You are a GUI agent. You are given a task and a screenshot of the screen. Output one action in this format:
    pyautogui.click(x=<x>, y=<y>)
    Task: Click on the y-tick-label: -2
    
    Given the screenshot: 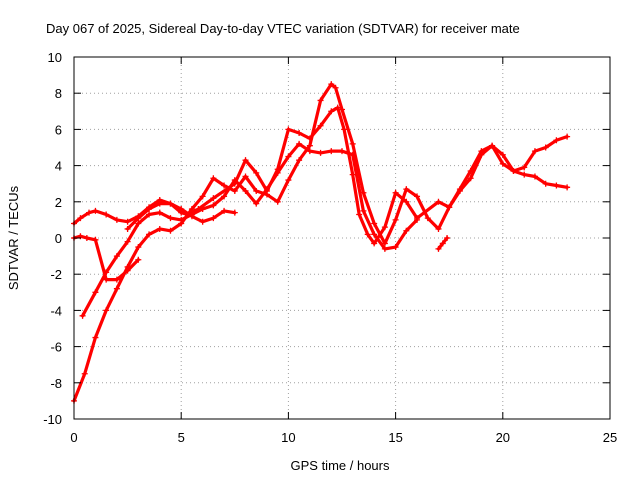 What is the action you would take?
    pyautogui.click(x=56, y=274)
    